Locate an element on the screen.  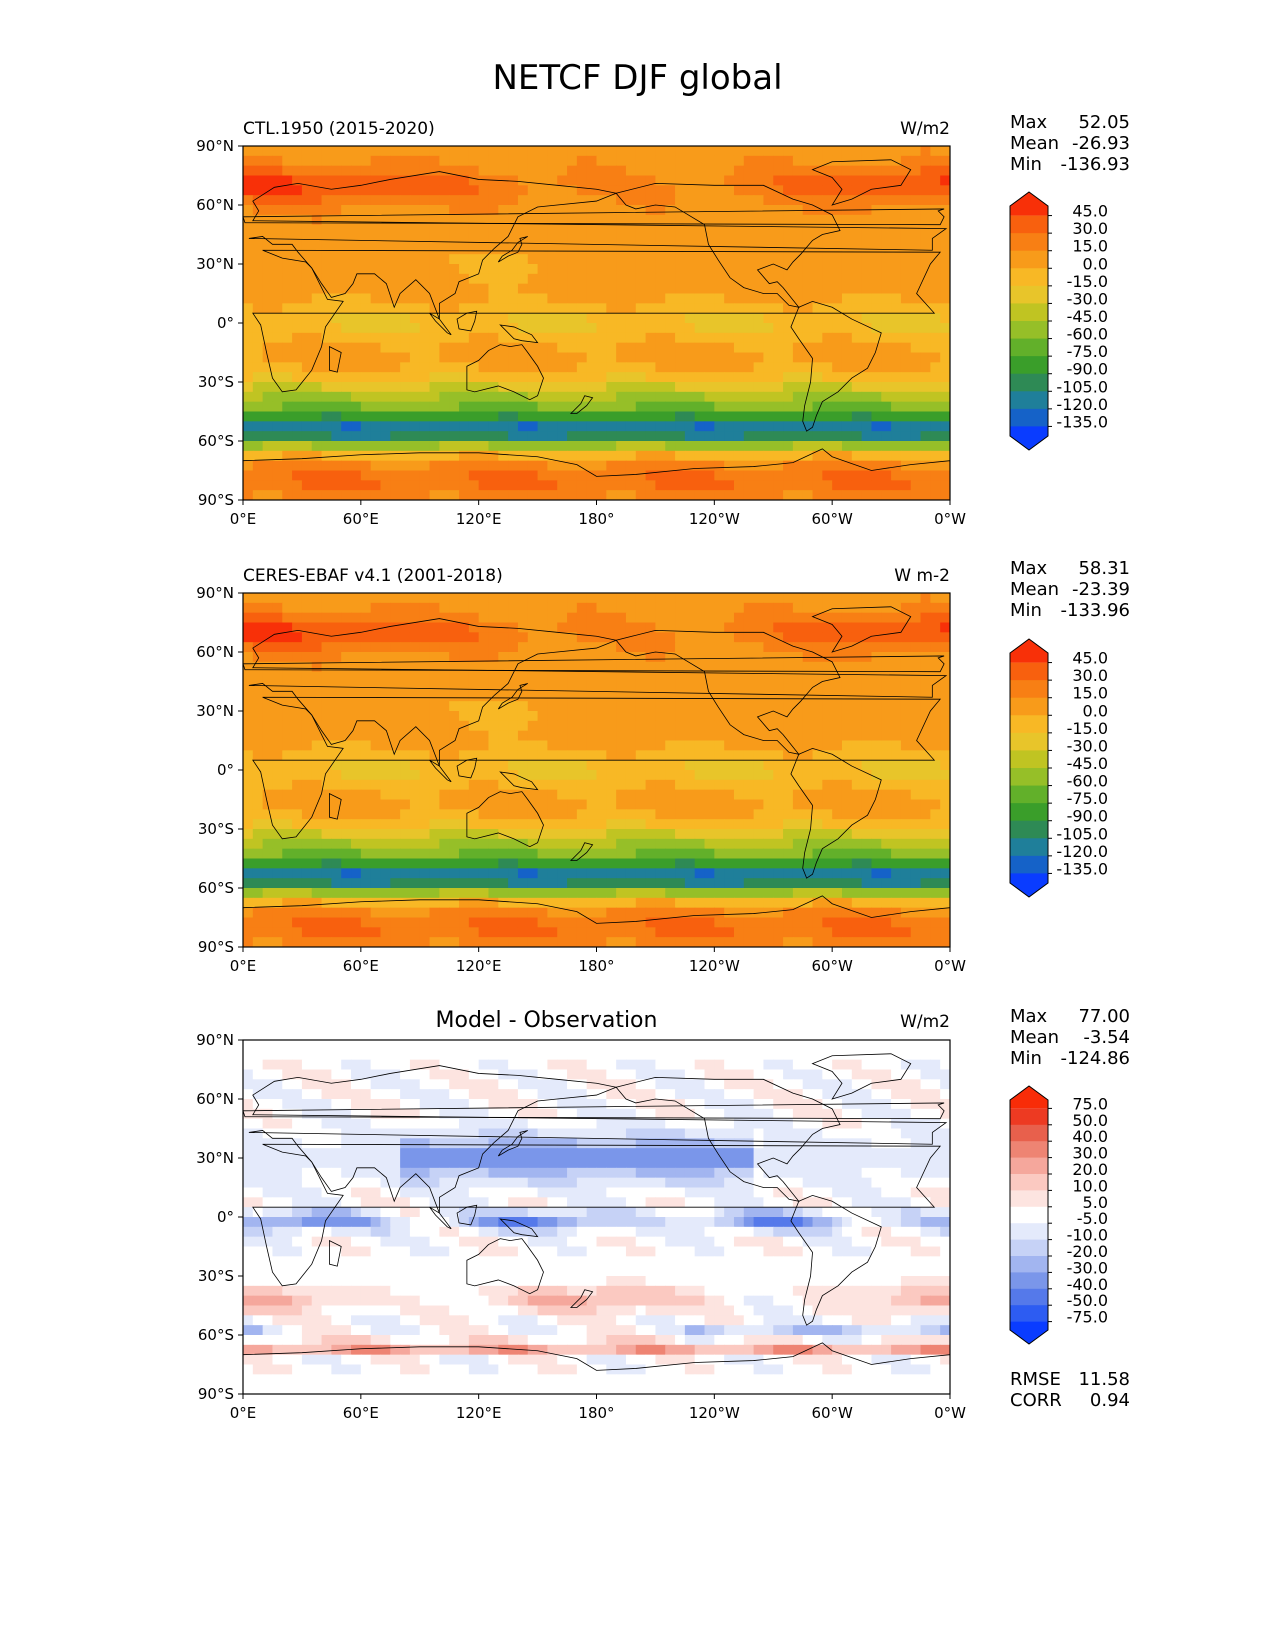
y-tick-label: 90°S is located at coordinates (216, 500).